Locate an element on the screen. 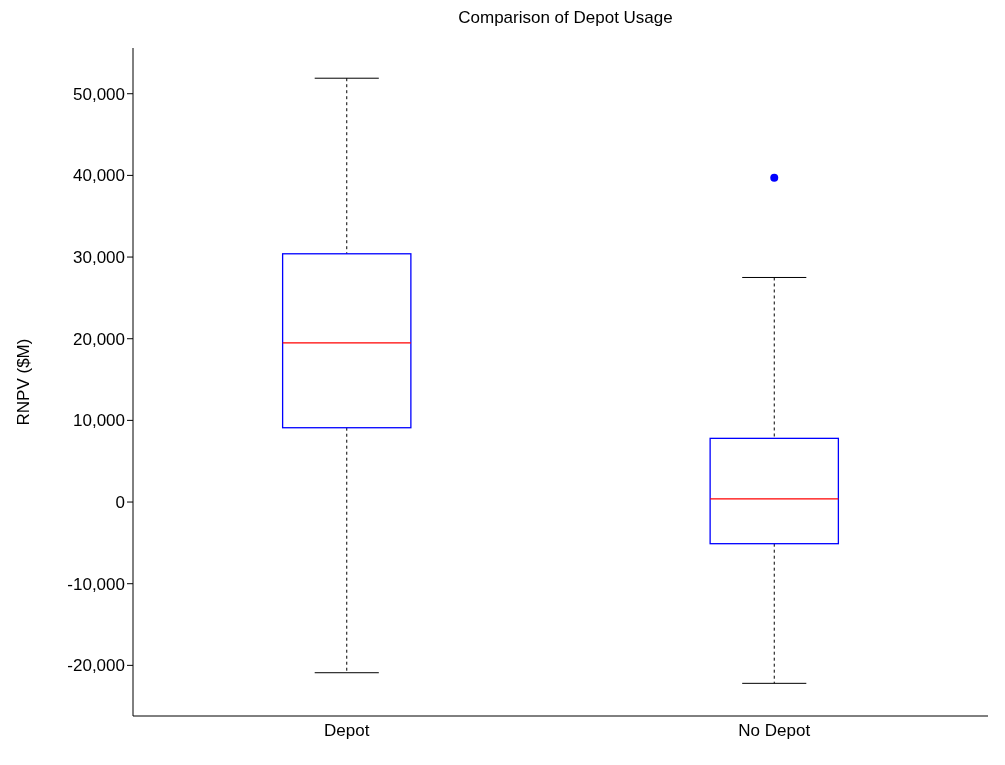 This screenshot has width=1005, height=765. x-tick-label: No Depot is located at coordinates (774, 731).